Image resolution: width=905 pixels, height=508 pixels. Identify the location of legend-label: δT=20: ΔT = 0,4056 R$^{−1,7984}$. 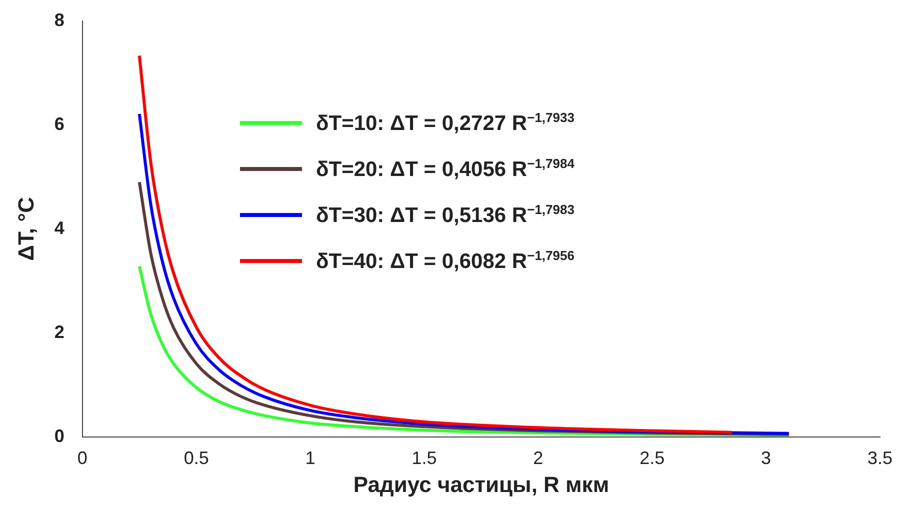
(445, 169).